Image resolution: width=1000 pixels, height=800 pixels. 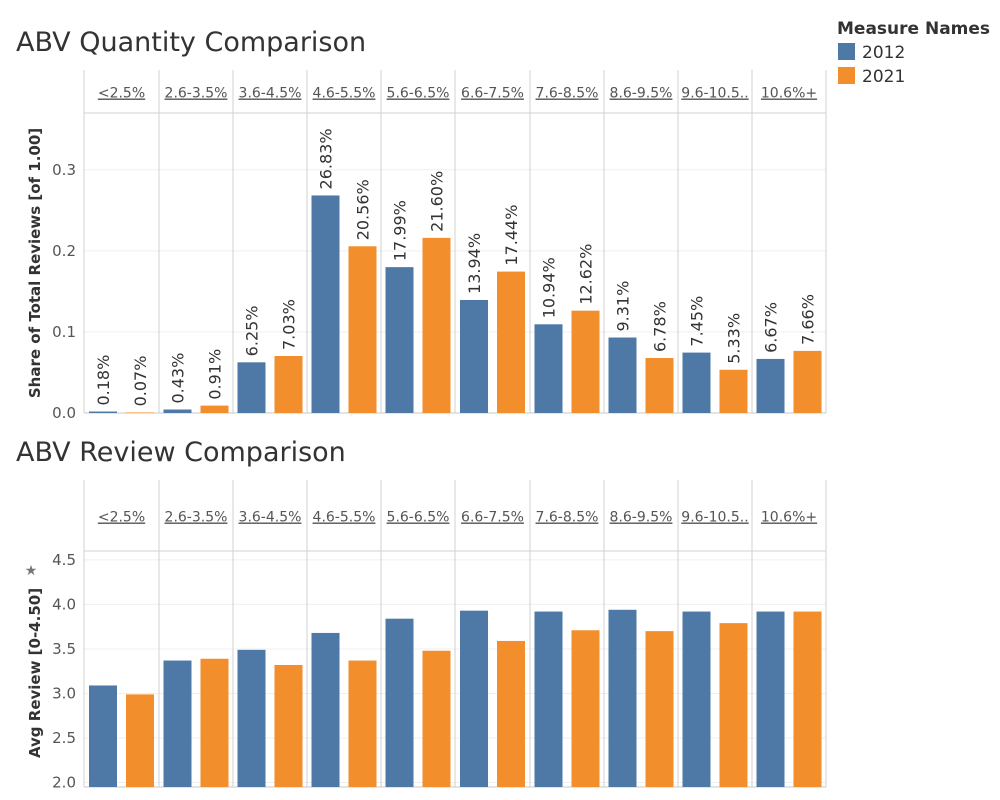 What do you see at coordinates (64, 170) in the screenshot?
I see `y-tick-label: 0.3` at bounding box center [64, 170].